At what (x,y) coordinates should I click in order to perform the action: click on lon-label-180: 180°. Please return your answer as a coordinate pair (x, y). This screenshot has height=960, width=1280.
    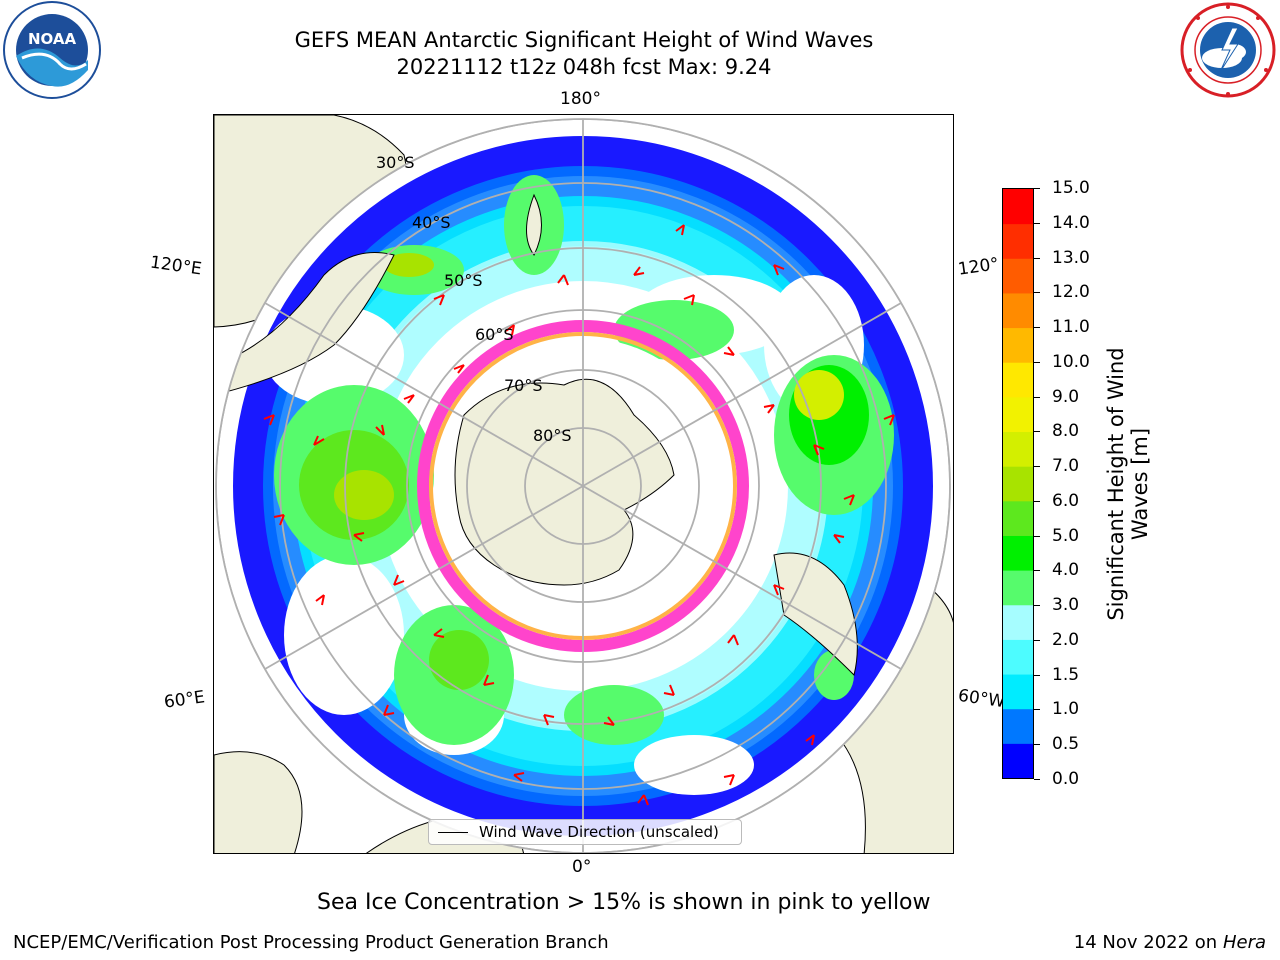
    Looking at the image, I should click on (580, 99).